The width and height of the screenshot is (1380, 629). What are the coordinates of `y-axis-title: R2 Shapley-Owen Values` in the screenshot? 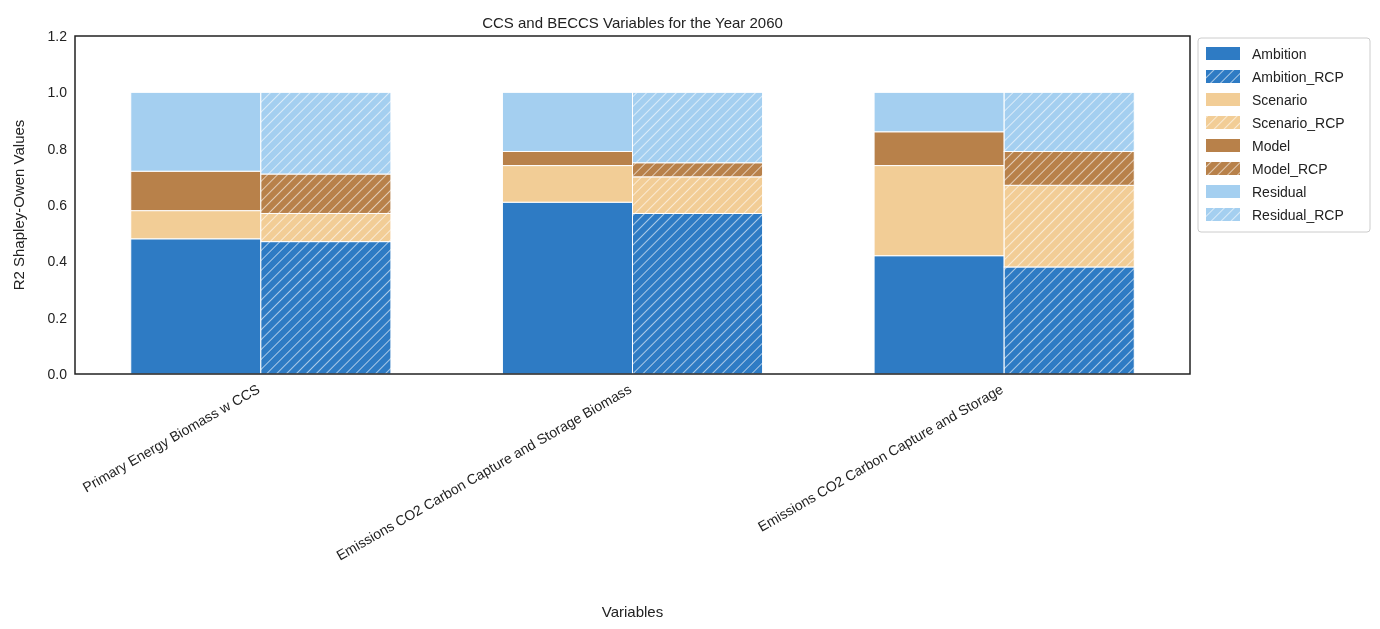 It's located at (18, 205).